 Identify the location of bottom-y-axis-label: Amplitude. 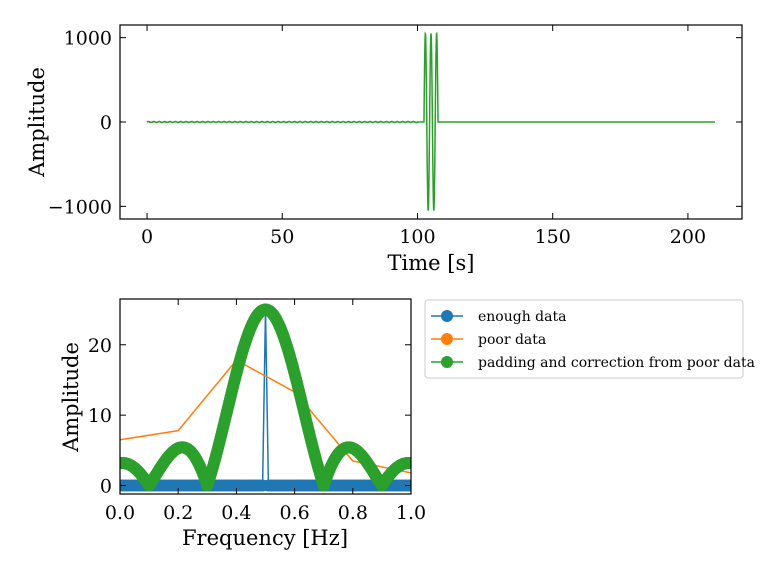
(71, 397).